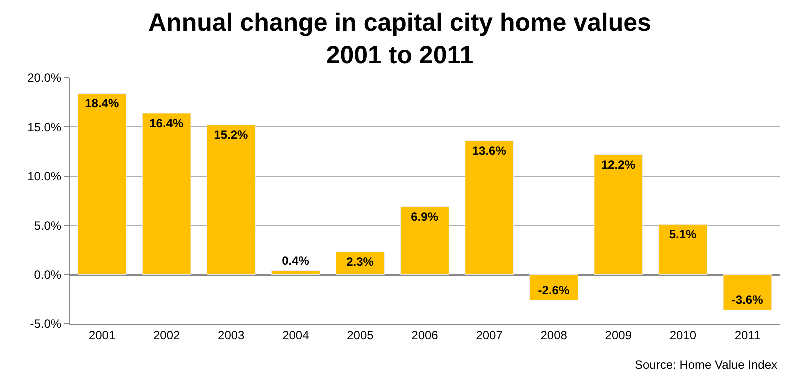 The image size is (800, 386). I want to click on y-tick-label: 10.0%, so click(45, 177).